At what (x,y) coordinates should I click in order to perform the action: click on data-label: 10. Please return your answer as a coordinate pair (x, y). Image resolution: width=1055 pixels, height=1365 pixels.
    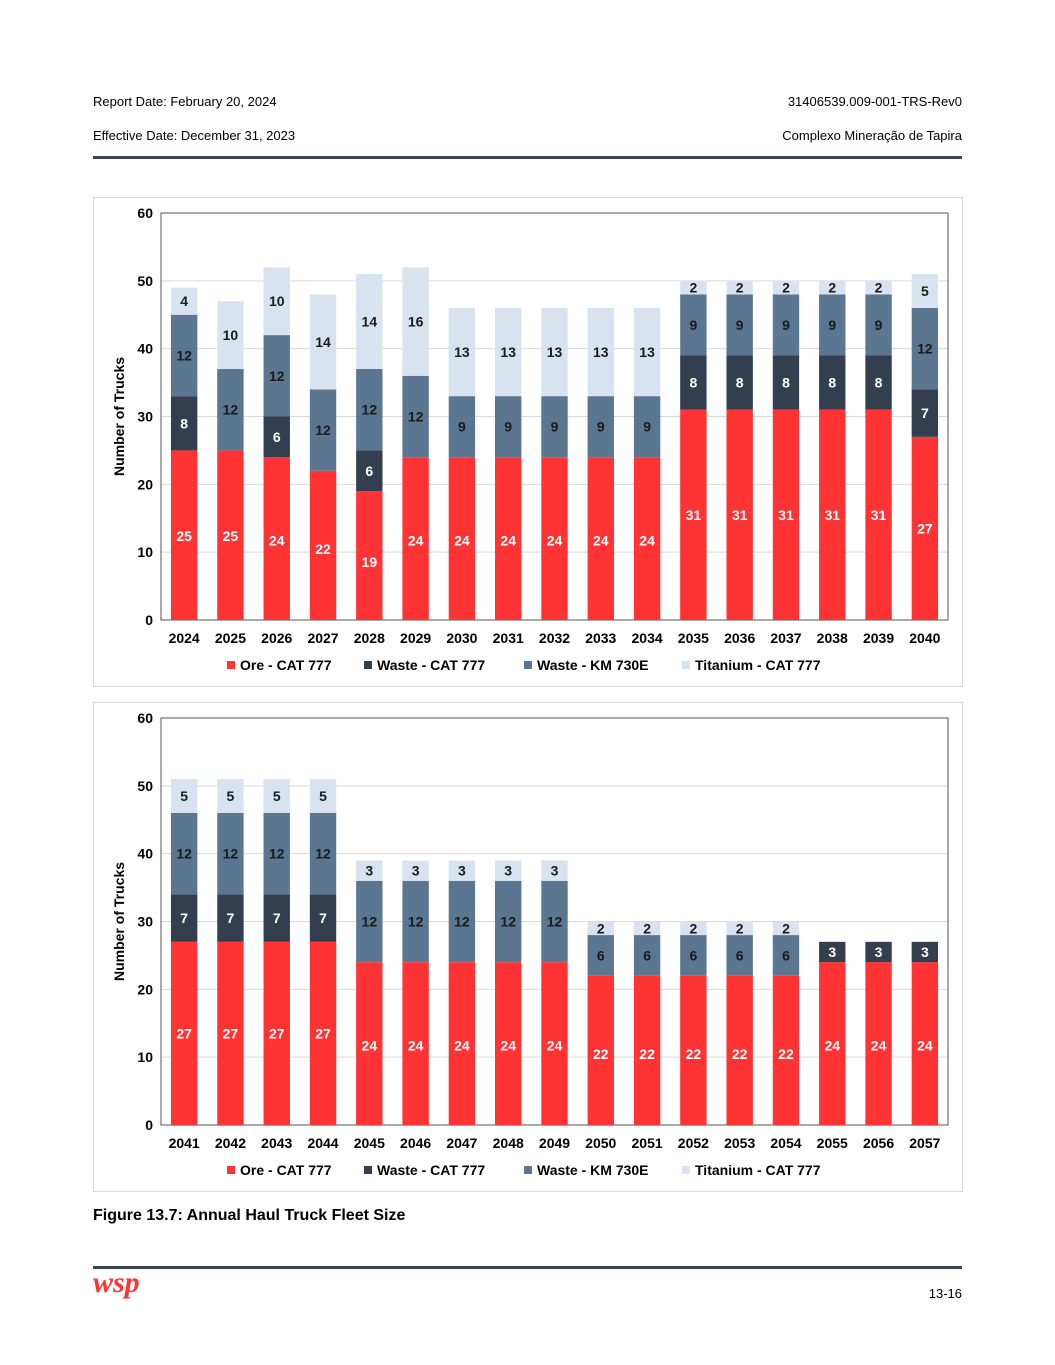
    Looking at the image, I should click on (277, 301).